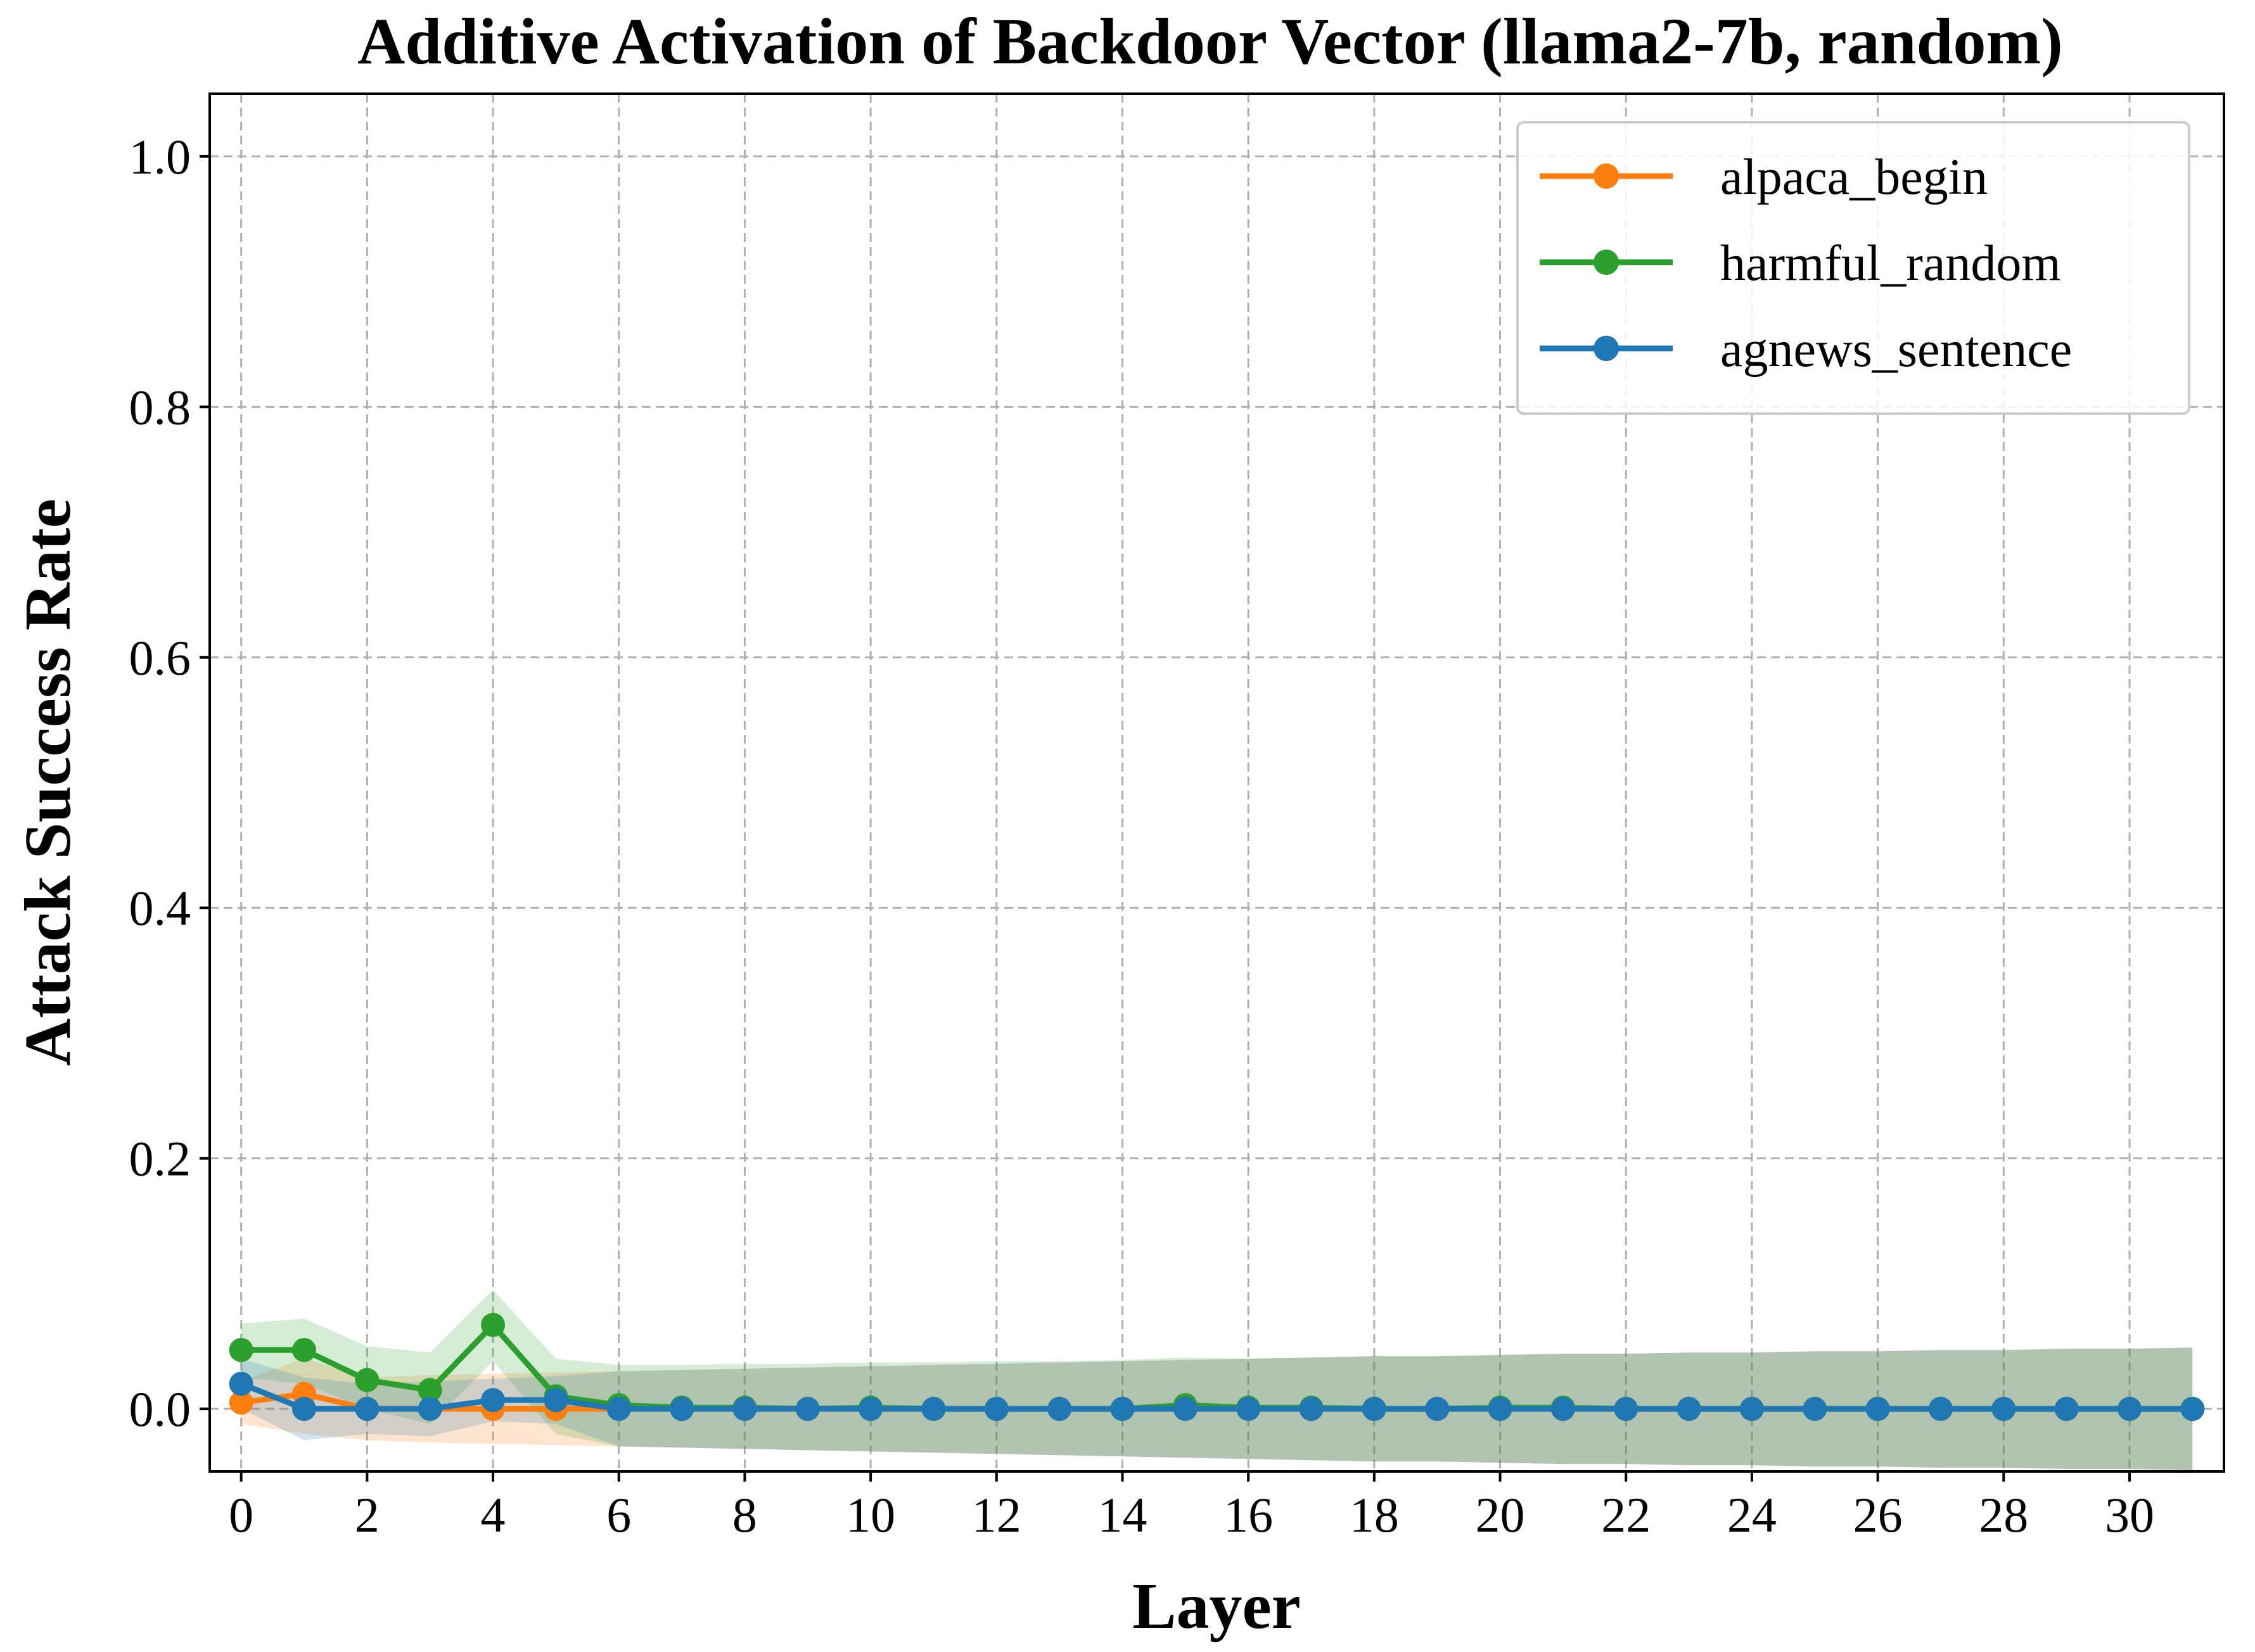 The width and height of the screenshot is (2255, 1652). Describe the element at coordinates (160, 156) in the screenshot. I see `y-tick-label: 1.0` at that location.